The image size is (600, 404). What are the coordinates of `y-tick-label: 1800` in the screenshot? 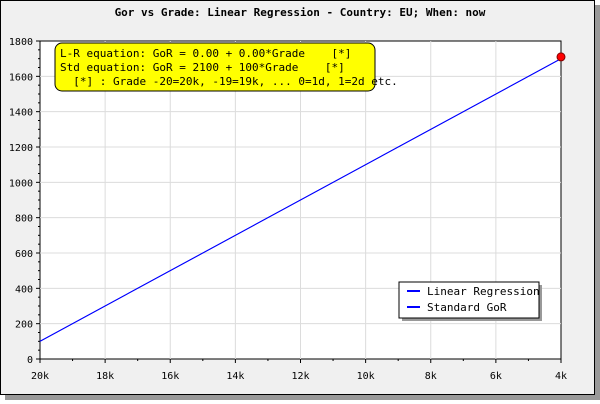 It's located at (21, 42).